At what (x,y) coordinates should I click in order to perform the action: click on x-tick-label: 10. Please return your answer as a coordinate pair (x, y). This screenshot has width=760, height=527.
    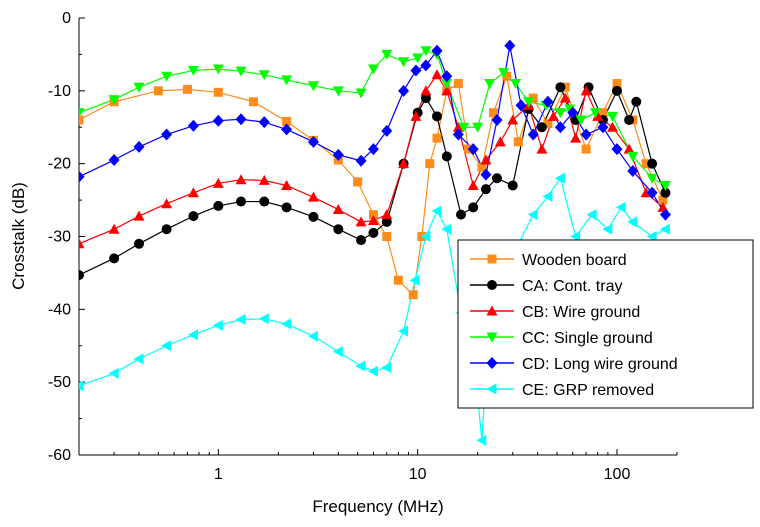
    Looking at the image, I should click on (418, 474).